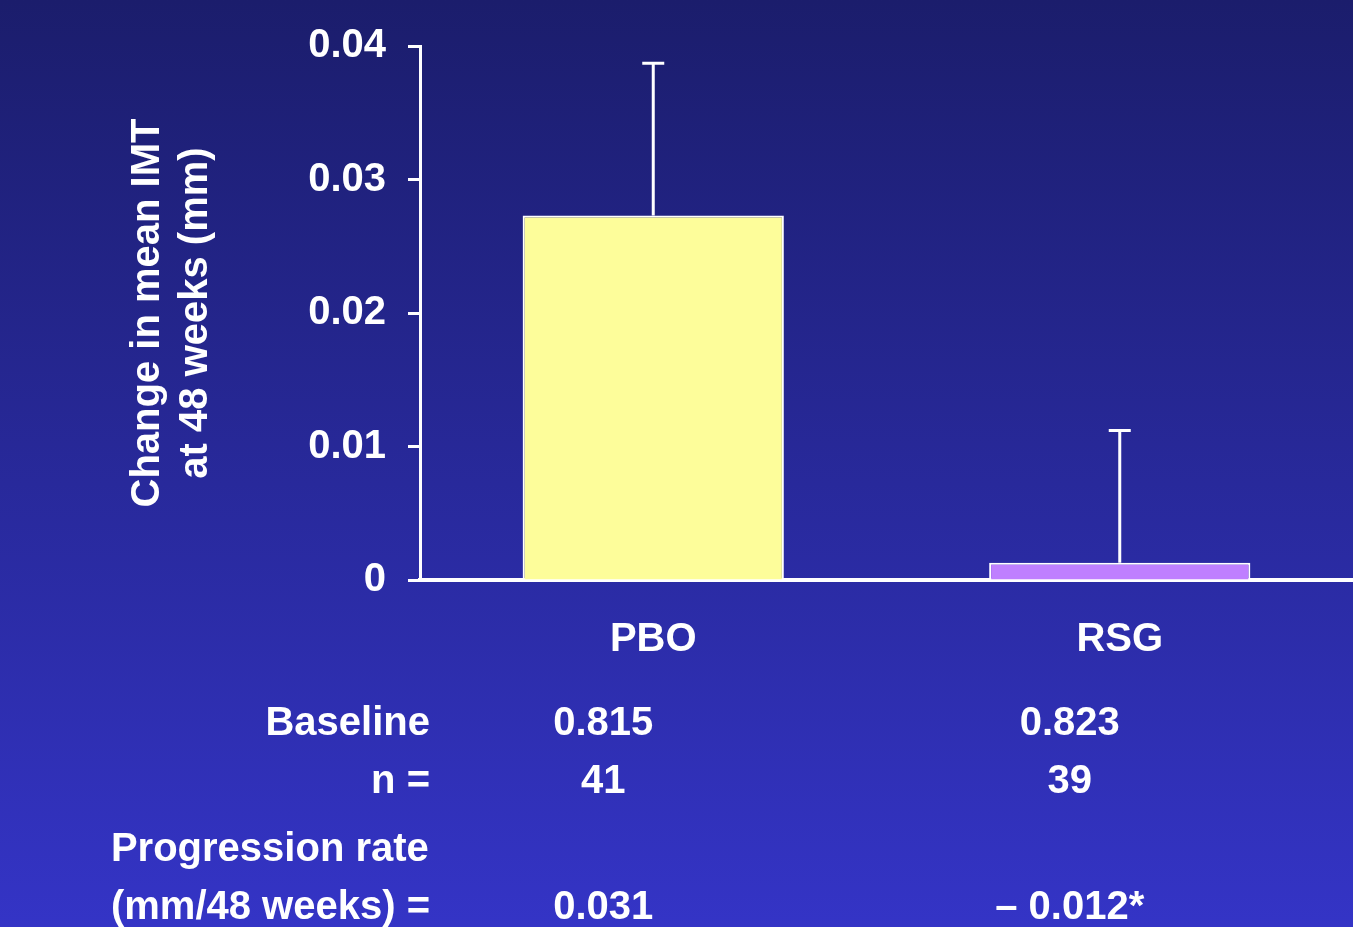  I want to click on y-tick-label: 0, so click(374, 577).